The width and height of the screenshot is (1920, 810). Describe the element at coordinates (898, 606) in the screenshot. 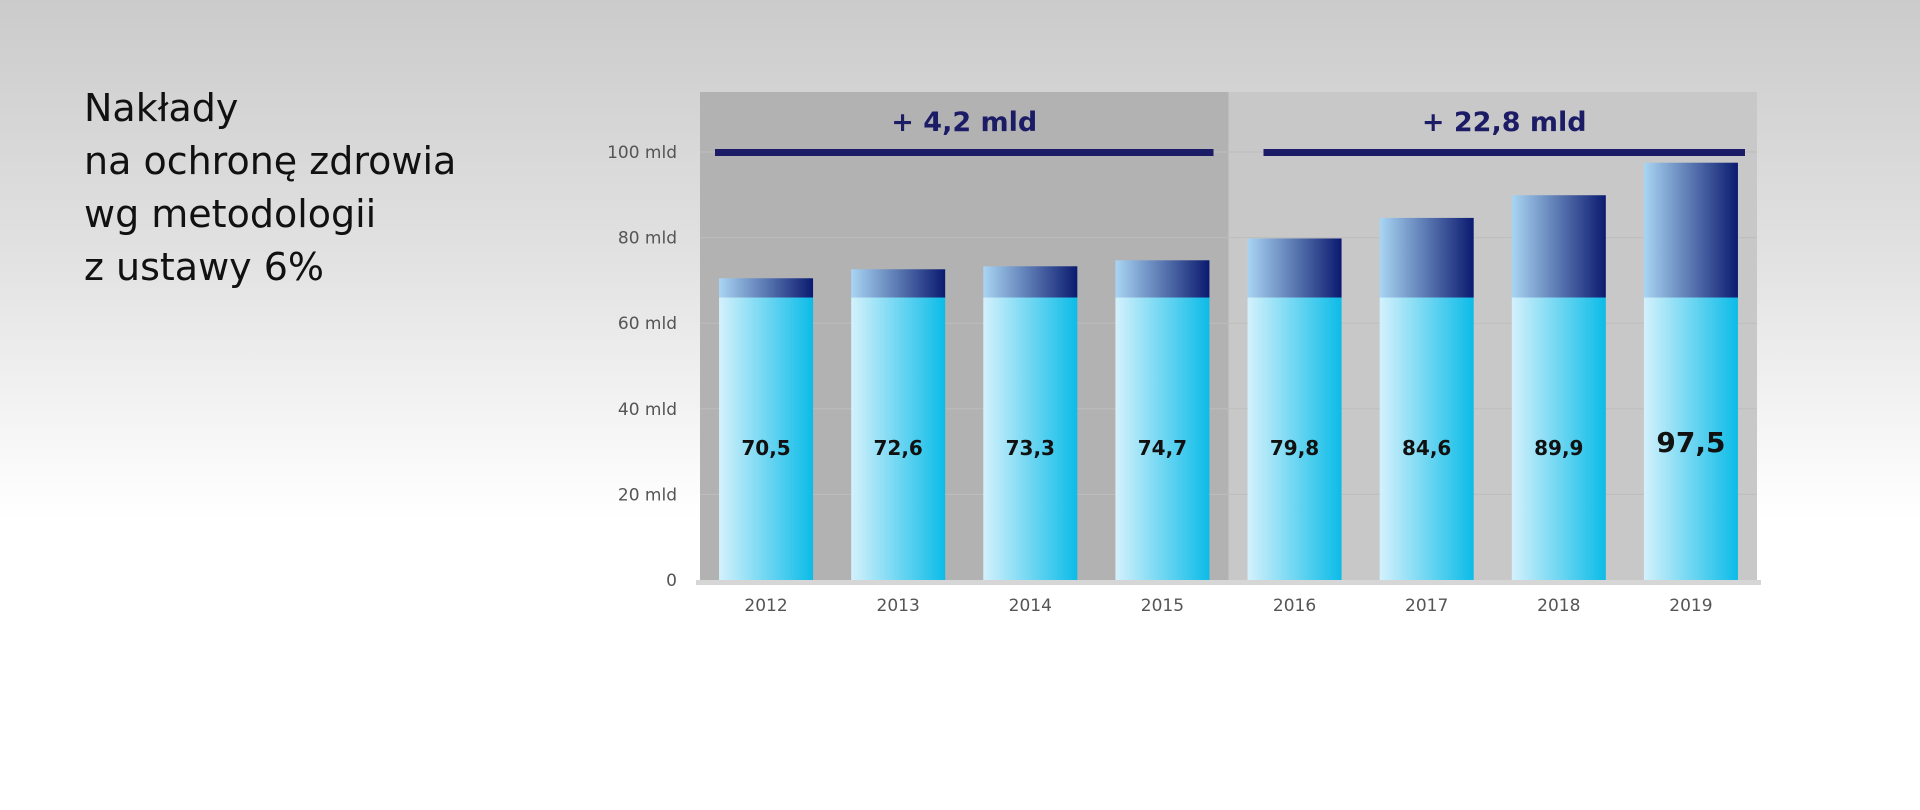

I see `x-tick-label: 2013` at that location.